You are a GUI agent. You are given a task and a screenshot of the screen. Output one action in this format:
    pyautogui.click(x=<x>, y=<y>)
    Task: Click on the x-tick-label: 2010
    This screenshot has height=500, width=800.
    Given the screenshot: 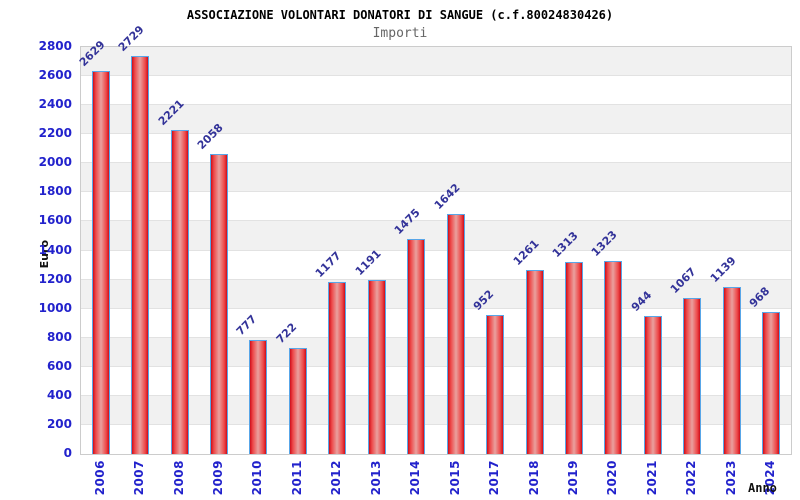 What is the action you would take?
    pyautogui.click(x=257, y=478)
    